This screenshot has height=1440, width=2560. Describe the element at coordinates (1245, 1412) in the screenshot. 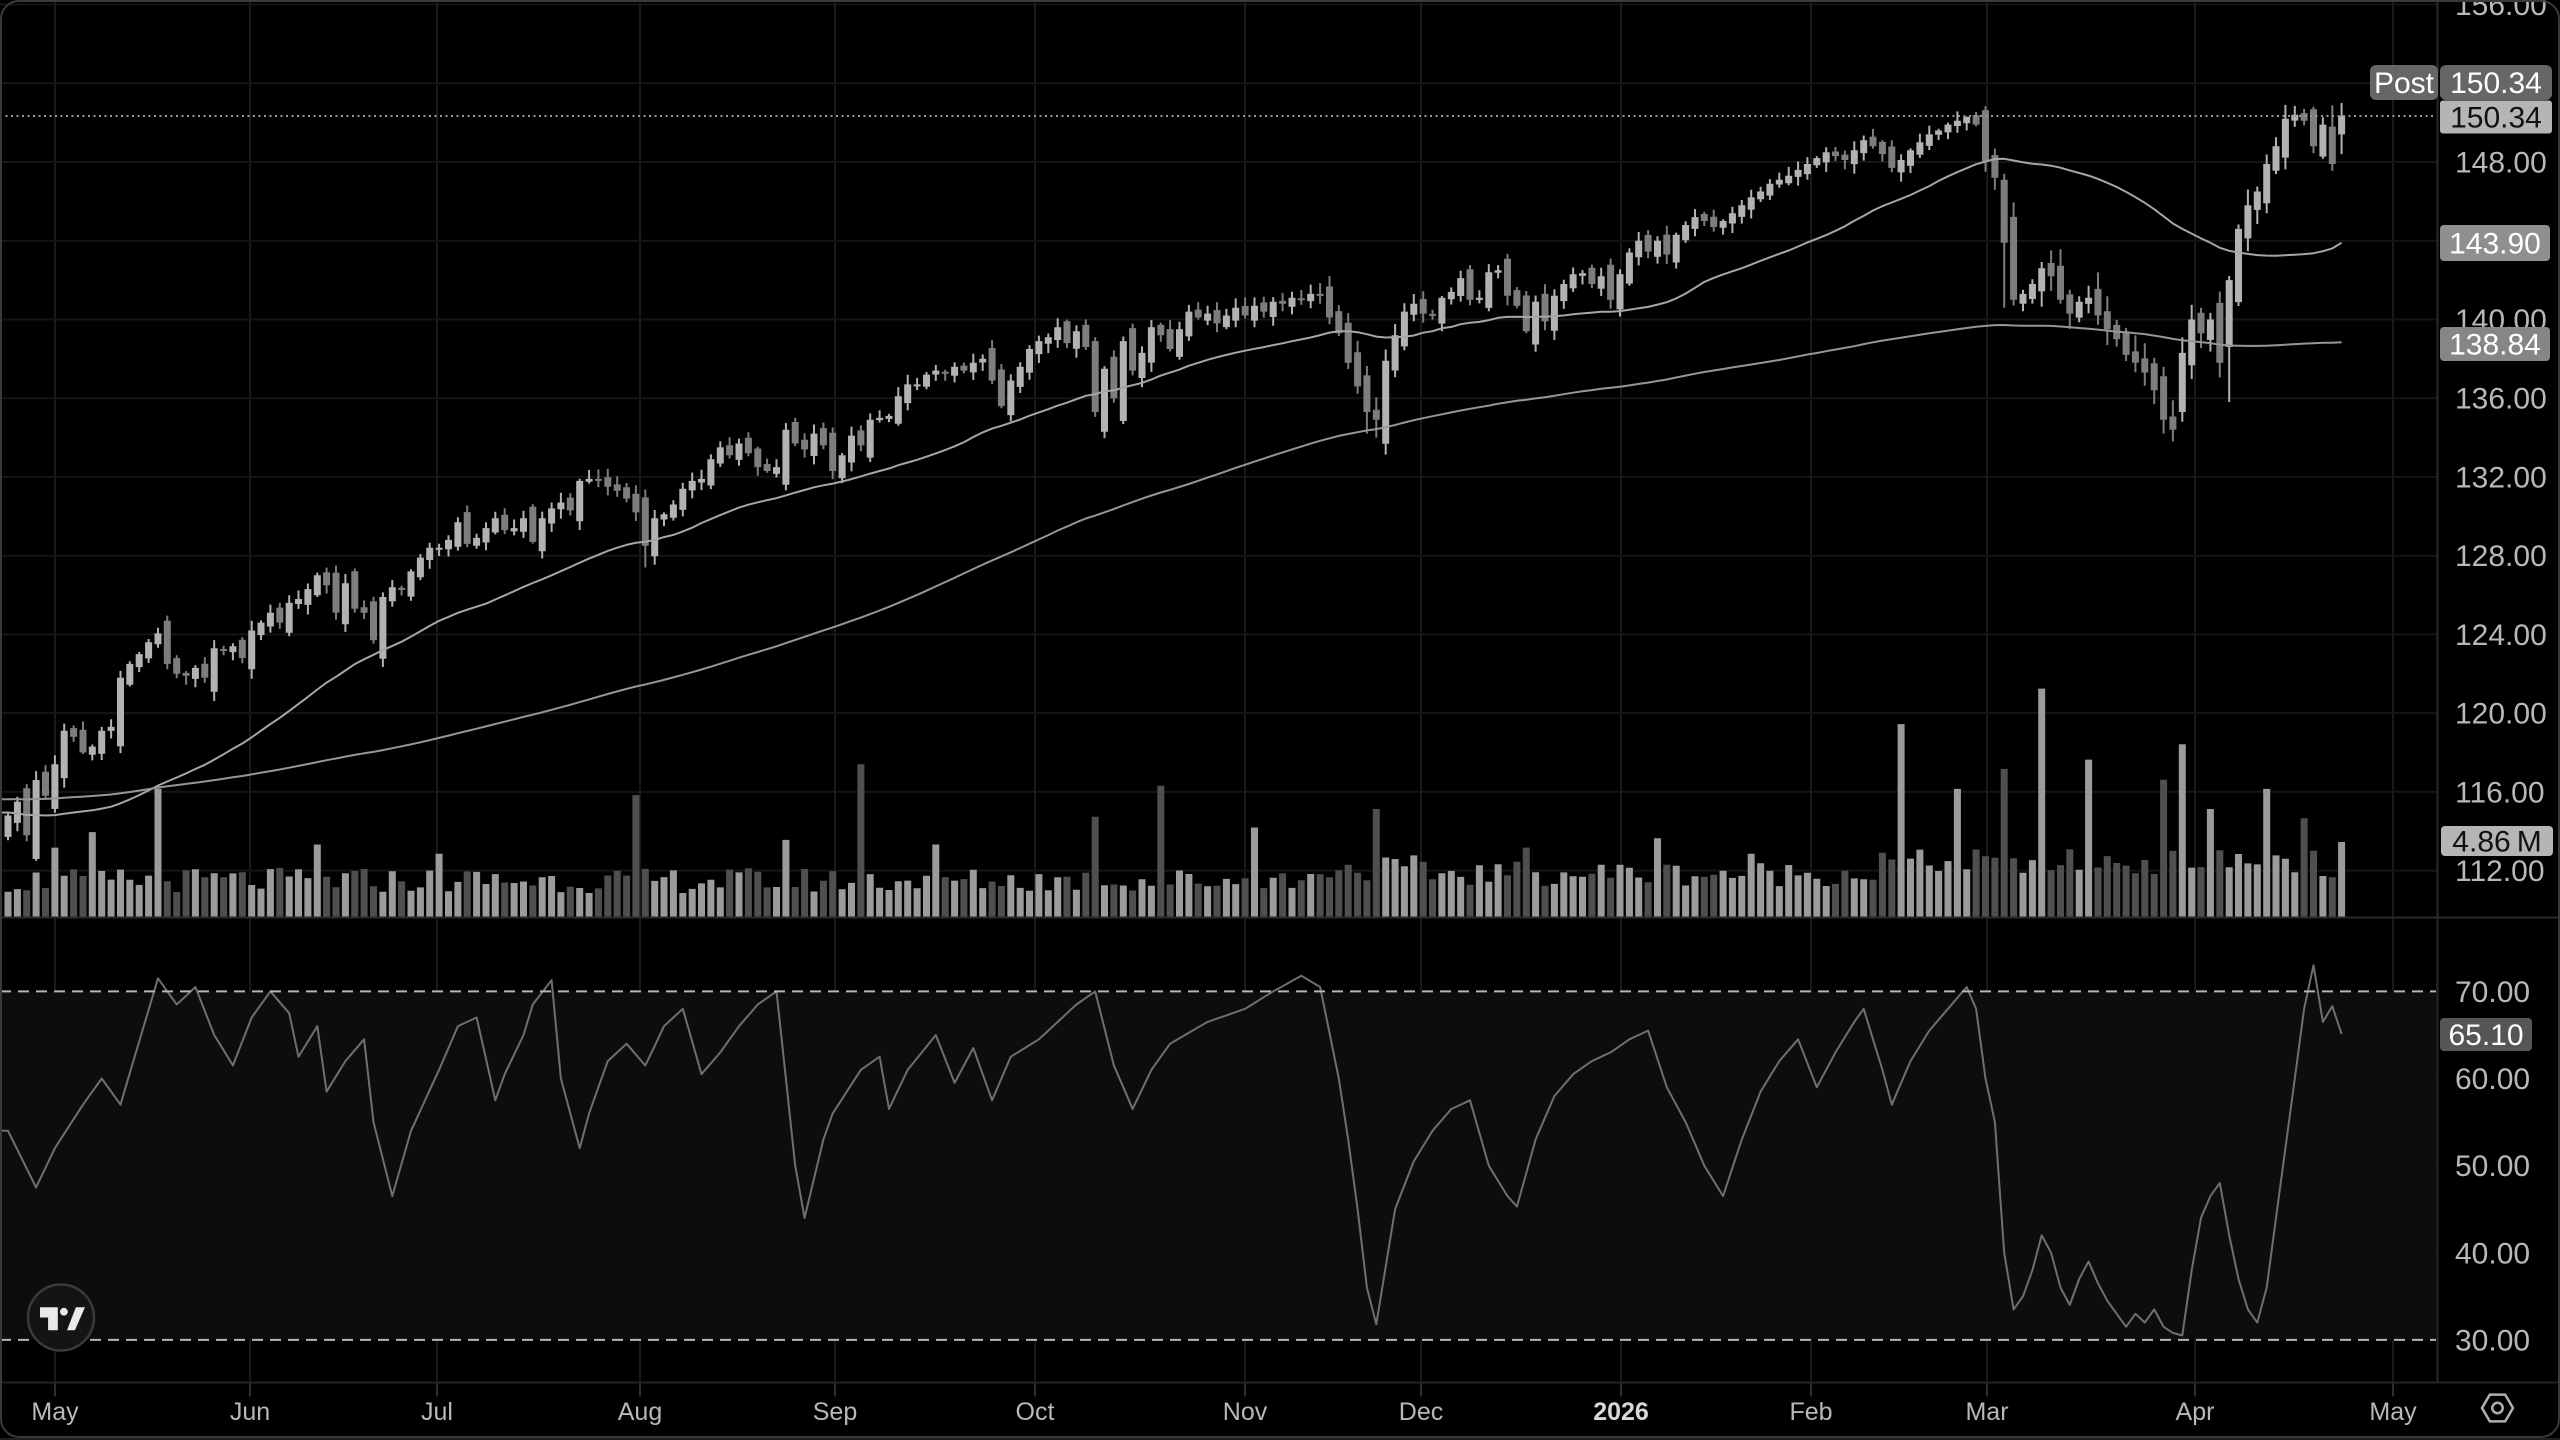

I see `svg-text: Nov` at that location.